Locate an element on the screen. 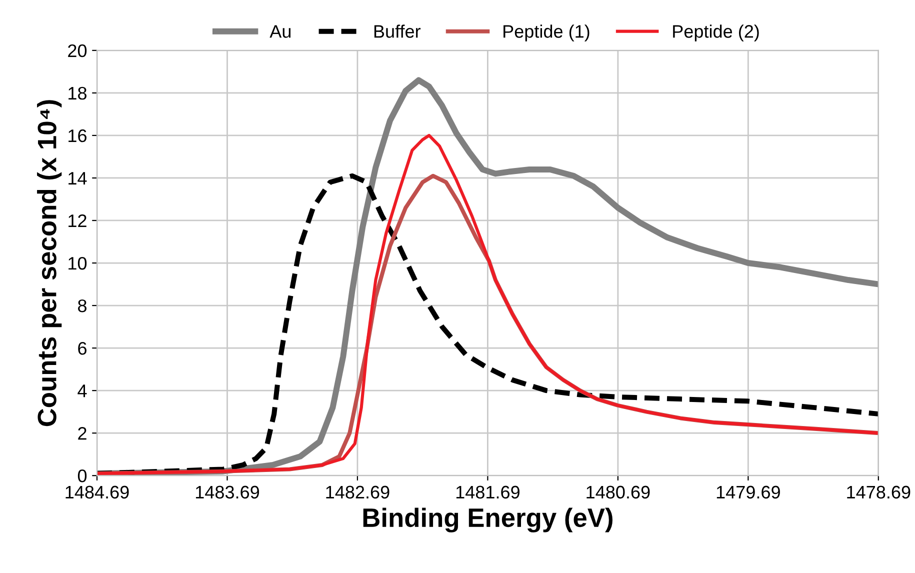 The width and height of the screenshot is (915, 573). x-tick-label: 1480.69 is located at coordinates (618, 492).